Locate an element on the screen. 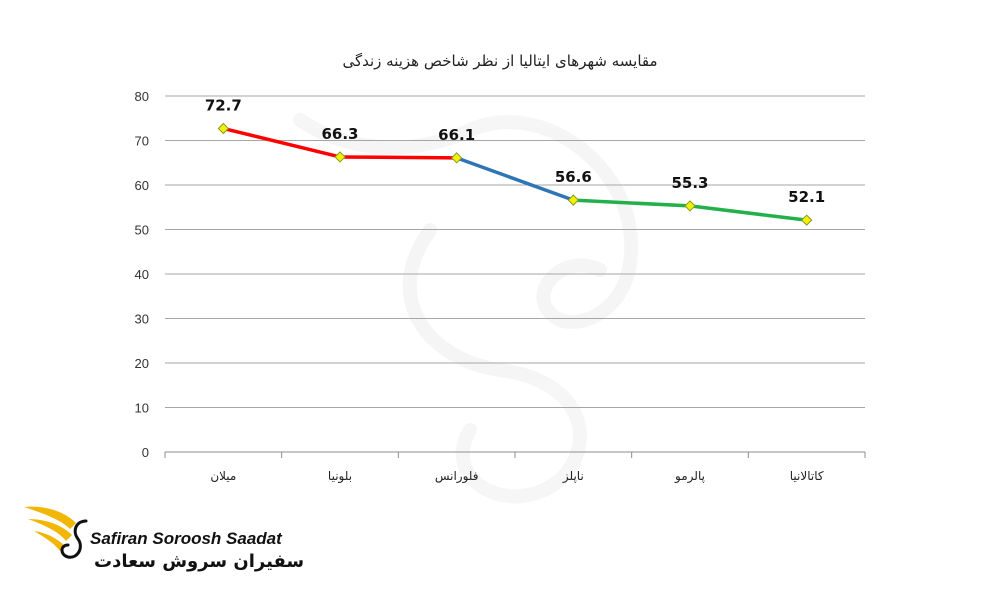  series-markers is located at coordinates (515, 174).